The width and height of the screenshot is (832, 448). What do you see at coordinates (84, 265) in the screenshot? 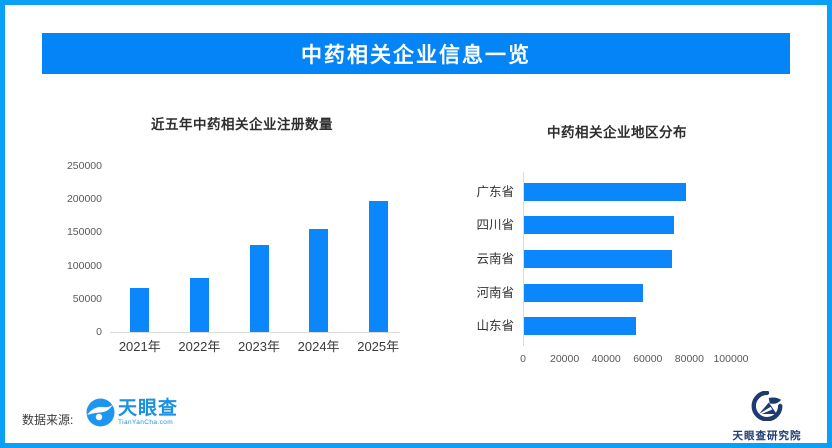
I see `y-tick-label: 100000` at bounding box center [84, 265].